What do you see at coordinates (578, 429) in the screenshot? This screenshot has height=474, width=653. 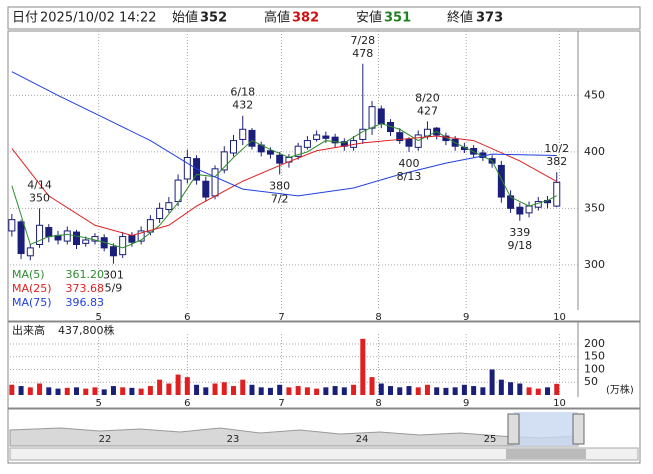 I see `navigator-handle-right` at bounding box center [578, 429].